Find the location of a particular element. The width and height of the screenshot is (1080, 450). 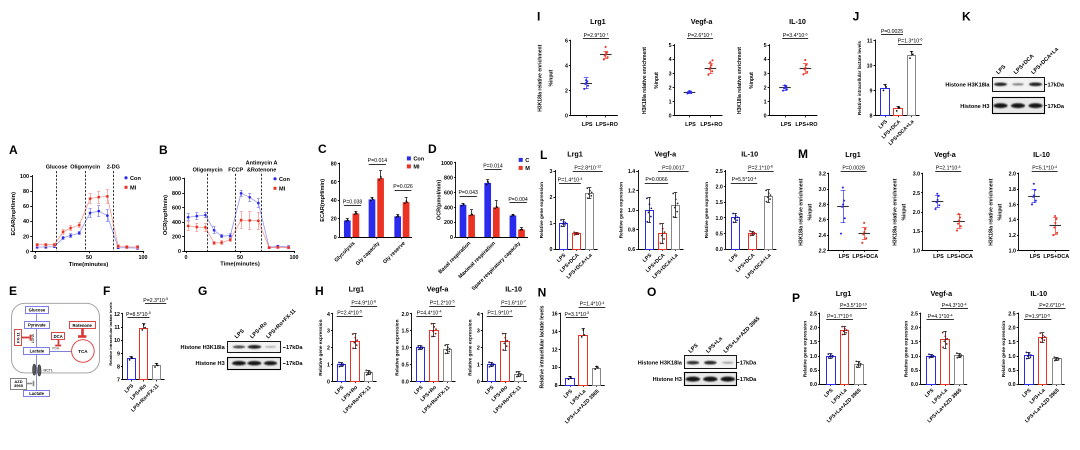

svg-text: Antimycin A is located at coordinates (262, 163).